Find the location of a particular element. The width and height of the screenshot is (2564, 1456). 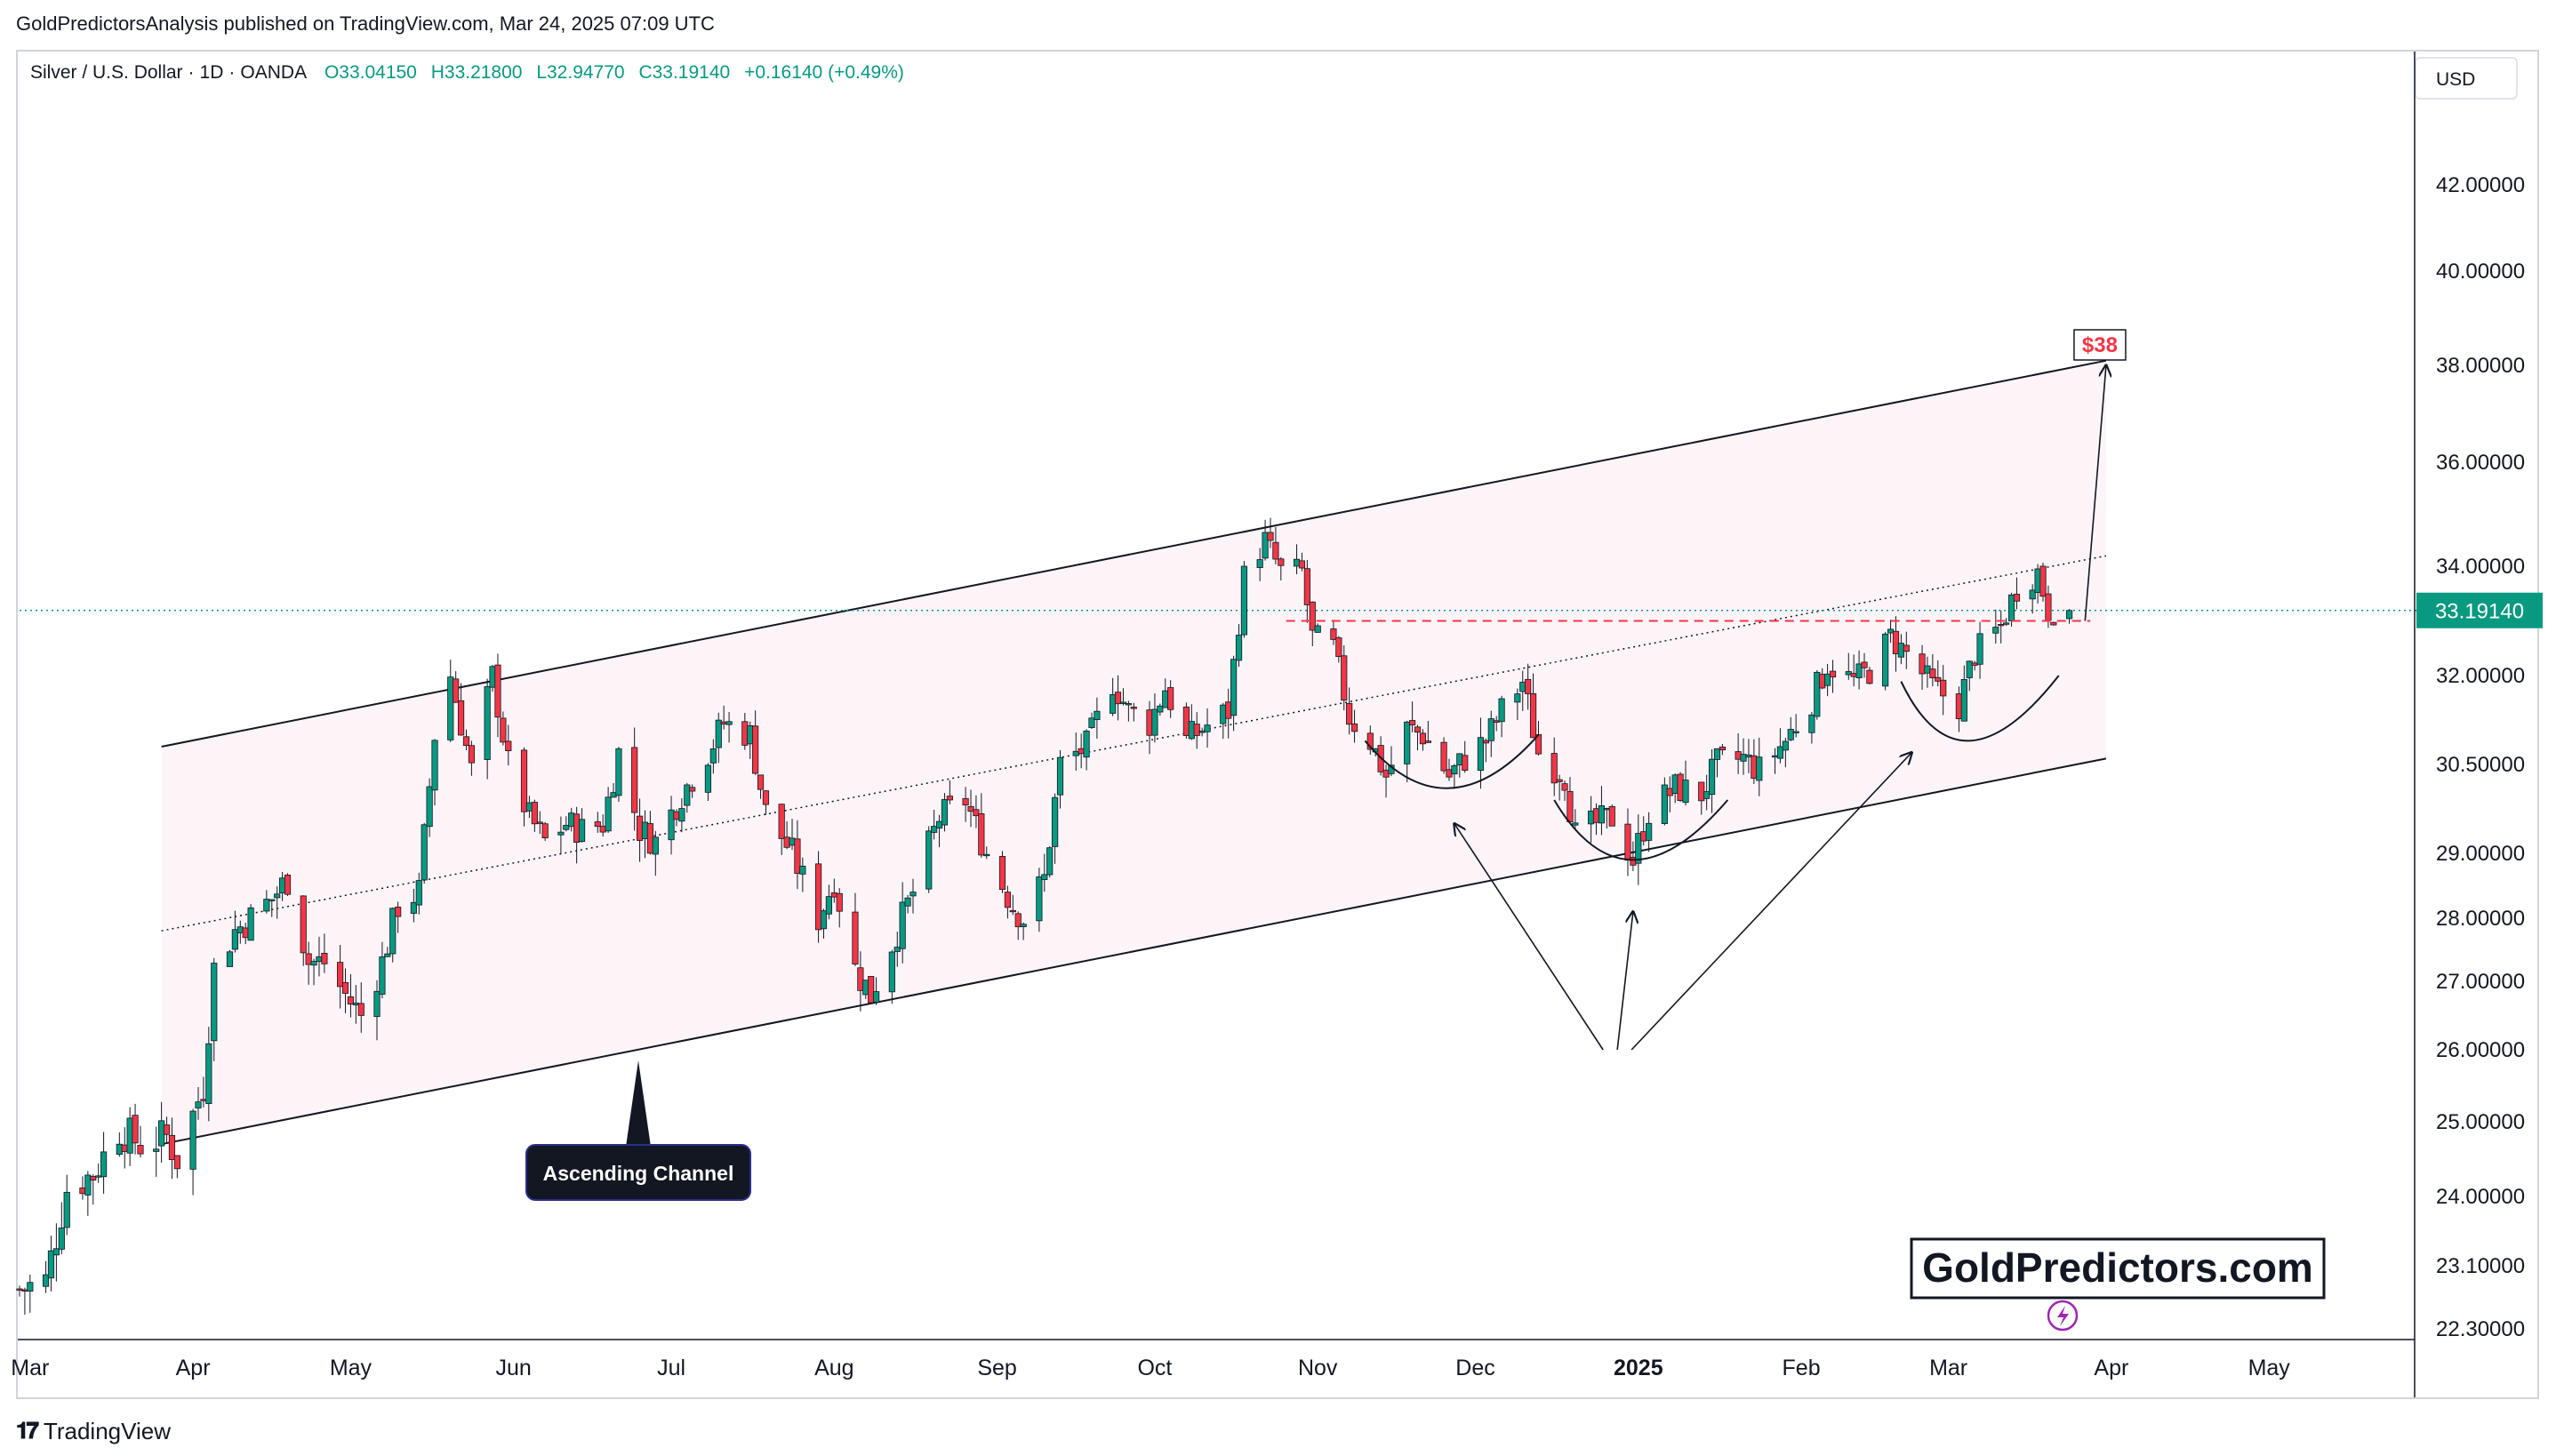

legend-open: O33.04150 is located at coordinates (370, 72).